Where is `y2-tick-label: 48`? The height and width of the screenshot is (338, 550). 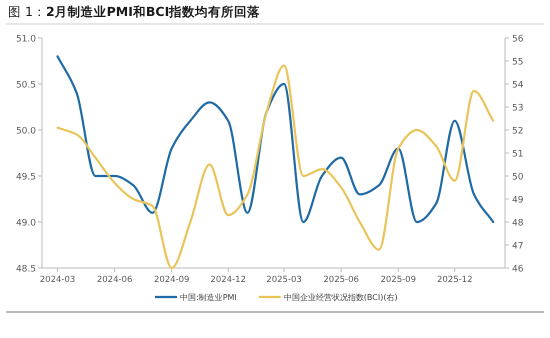
y2-tick-label: 48 is located at coordinates (518, 223).